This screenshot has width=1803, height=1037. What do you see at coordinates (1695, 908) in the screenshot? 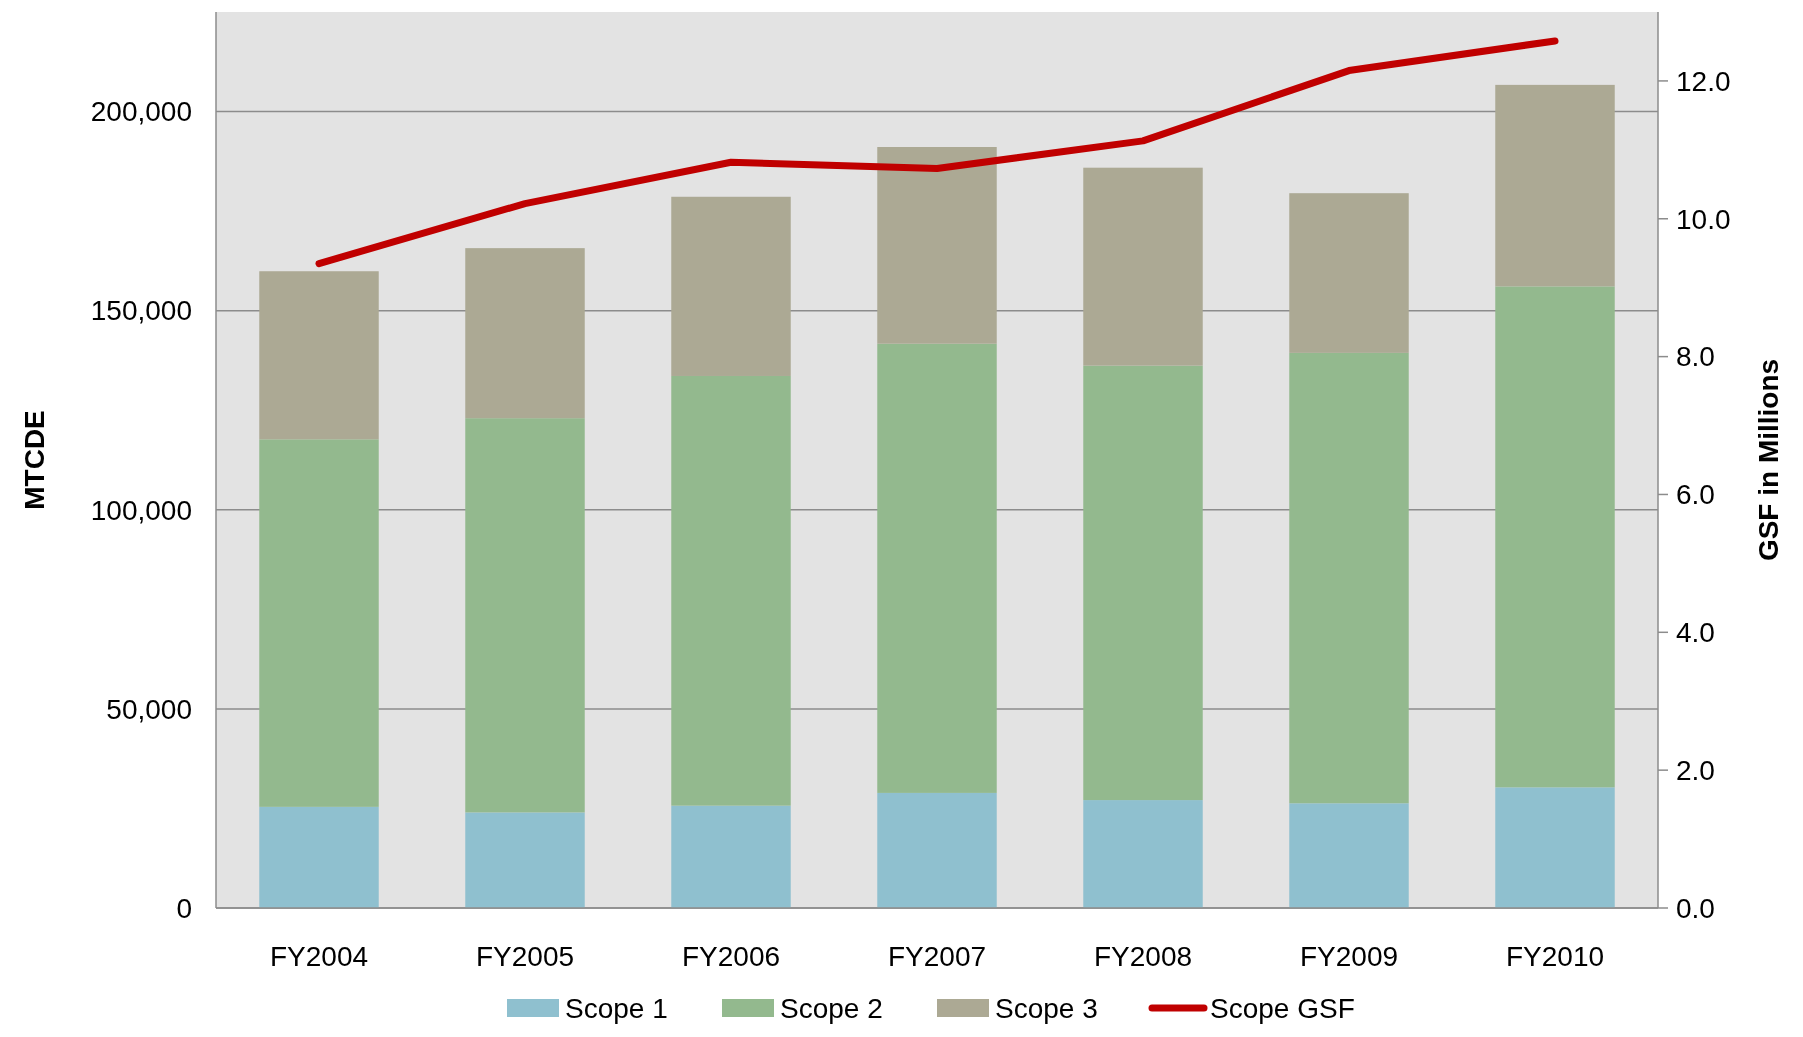
I see `y2-tick-label: 0.0` at bounding box center [1695, 908].